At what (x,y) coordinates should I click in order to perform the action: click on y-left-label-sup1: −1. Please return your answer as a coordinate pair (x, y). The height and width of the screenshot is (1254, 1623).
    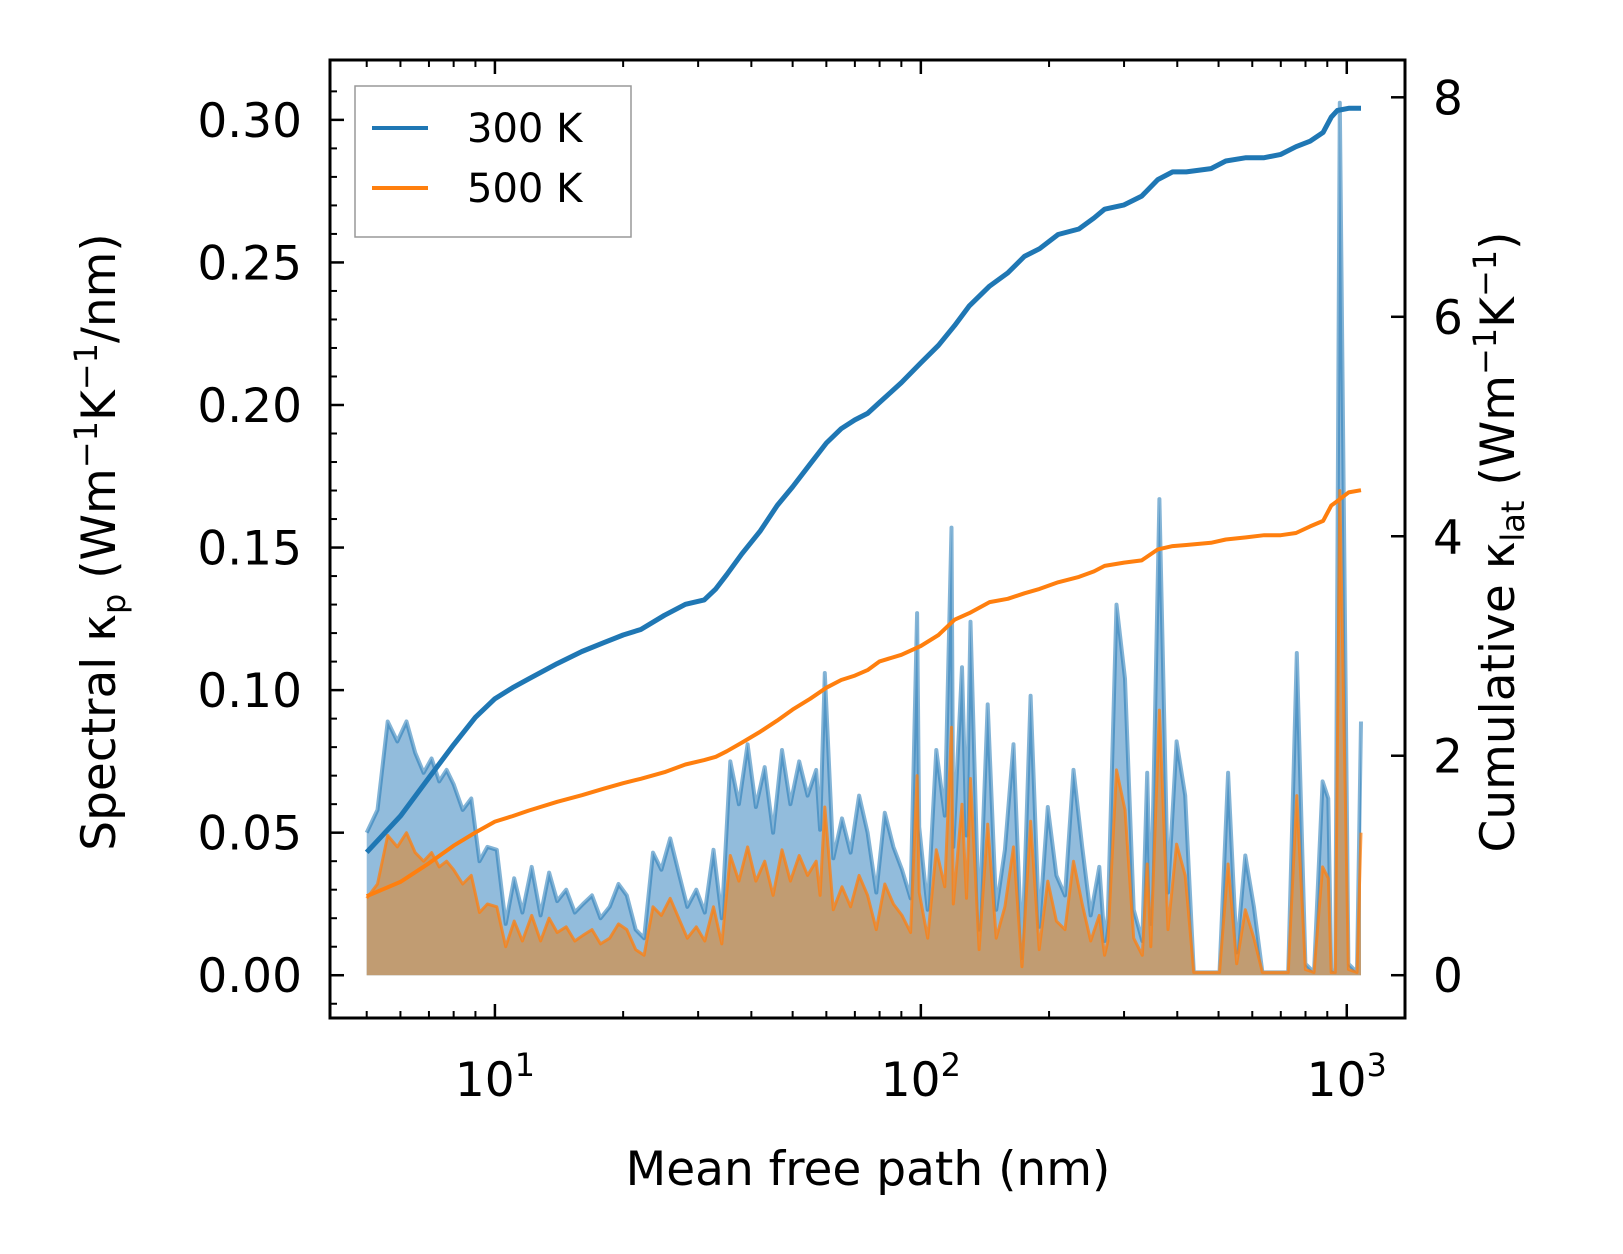
    Looking at the image, I should click on (86, 444).